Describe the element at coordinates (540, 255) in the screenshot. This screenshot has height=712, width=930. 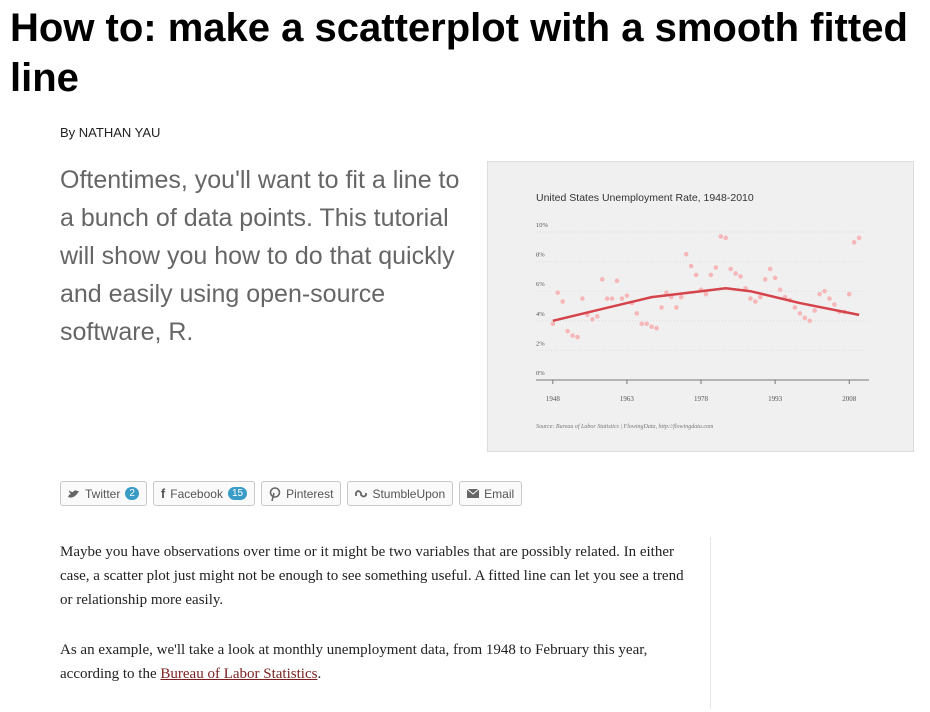
I see `y-tick-label: 8%` at that location.